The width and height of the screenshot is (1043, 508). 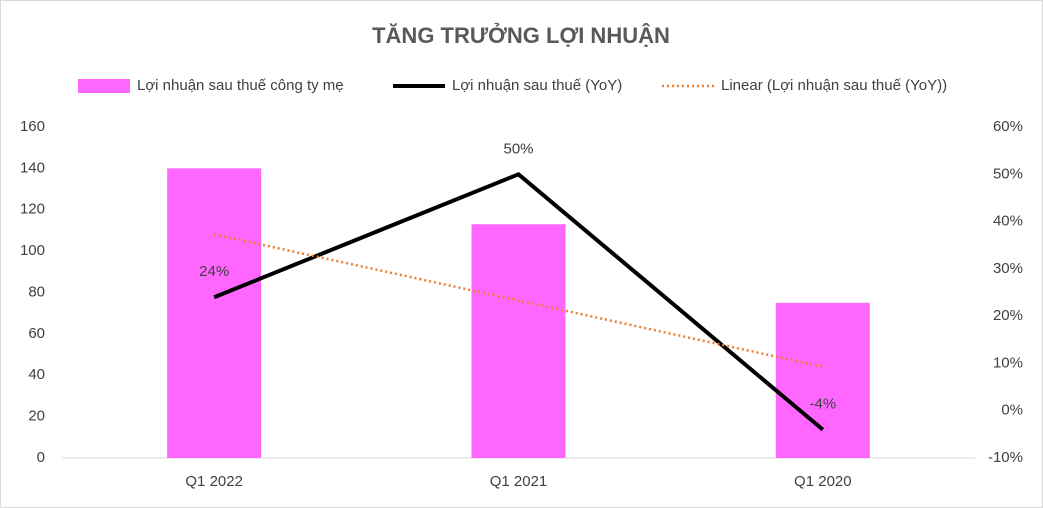 What do you see at coordinates (104, 86) in the screenshot?
I see `legend-swatch` at bounding box center [104, 86].